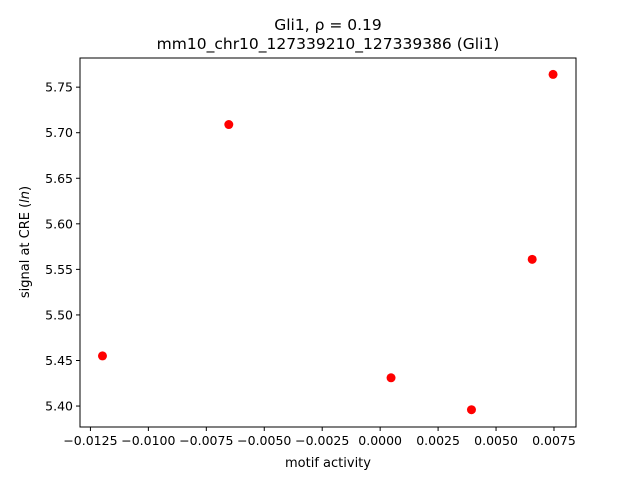 This screenshot has height=480, width=640. I want to click on y-tick-label: 5.60, so click(59, 223).